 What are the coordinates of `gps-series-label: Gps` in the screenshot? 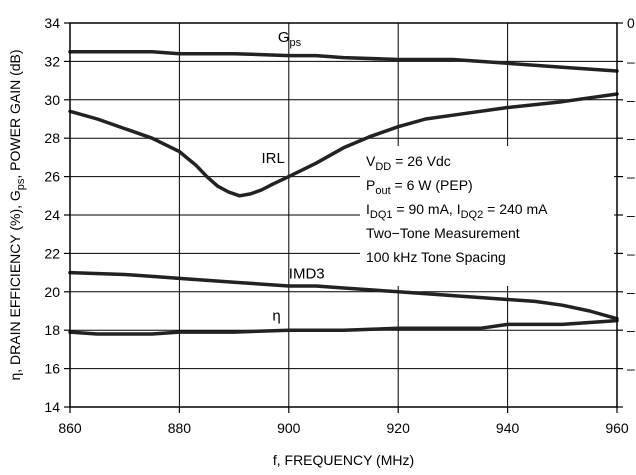 It's located at (290, 39).